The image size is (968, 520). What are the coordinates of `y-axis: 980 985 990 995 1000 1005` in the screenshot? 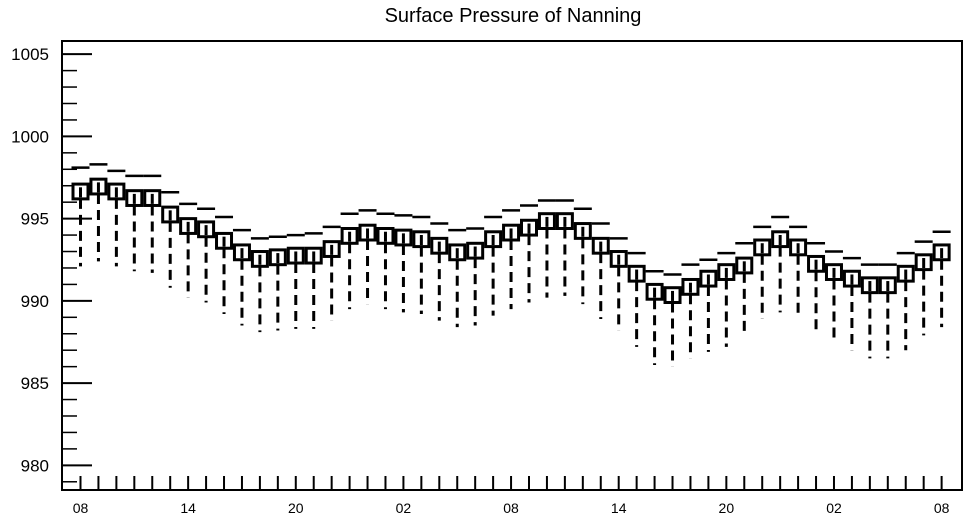 It's located at (51, 264).